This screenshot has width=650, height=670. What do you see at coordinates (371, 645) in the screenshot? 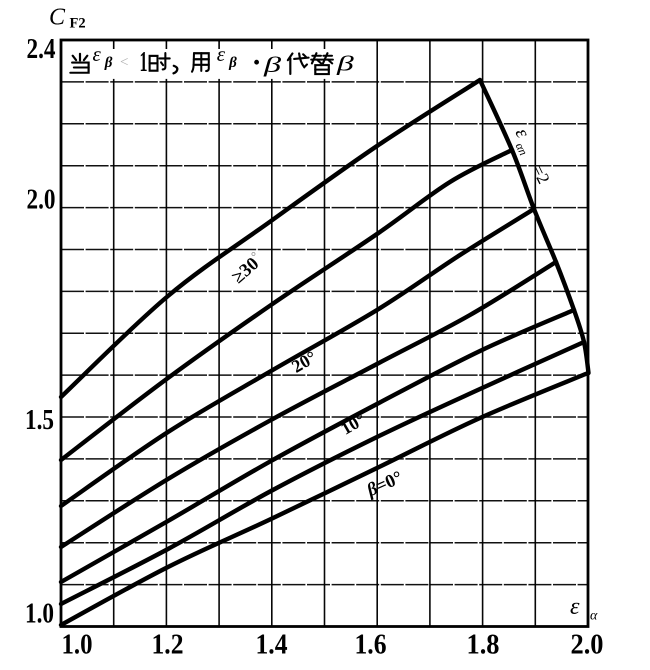
I see `svg-text: 1.6` at bounding box center [371, 645].